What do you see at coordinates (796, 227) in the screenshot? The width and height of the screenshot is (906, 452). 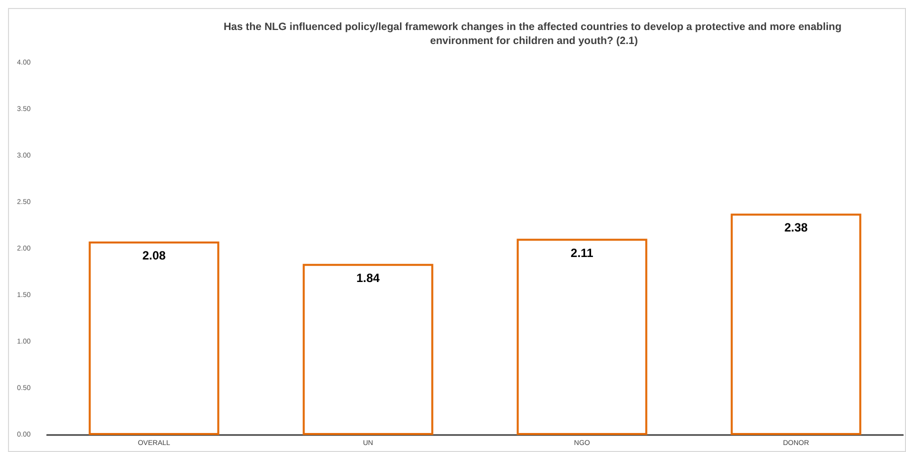 I see `data-label: 2.38` at bounding box center [796, 227].